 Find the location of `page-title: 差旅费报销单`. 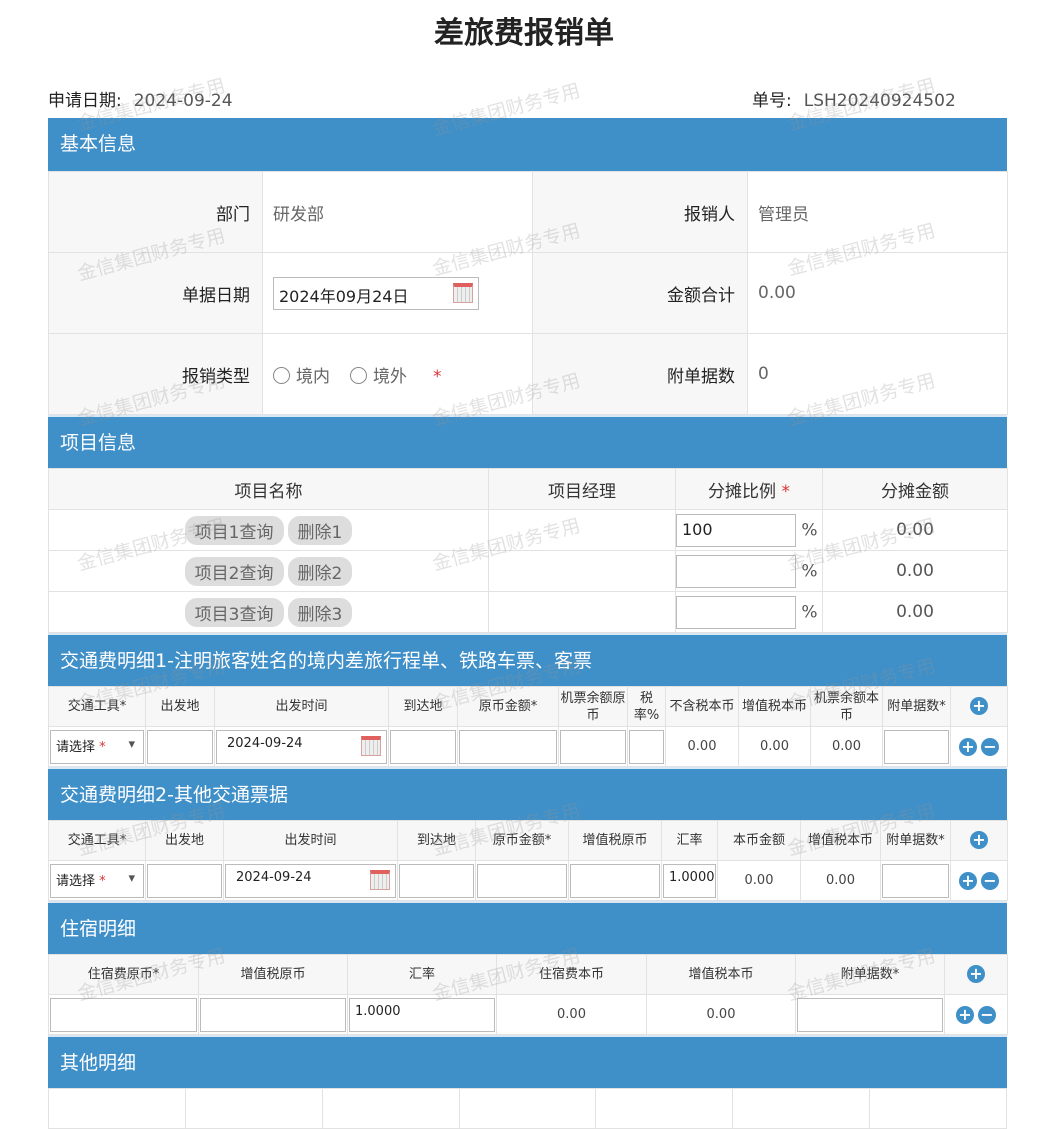

page-title: 差旅费报销单 is located at coordinates (524, 33).